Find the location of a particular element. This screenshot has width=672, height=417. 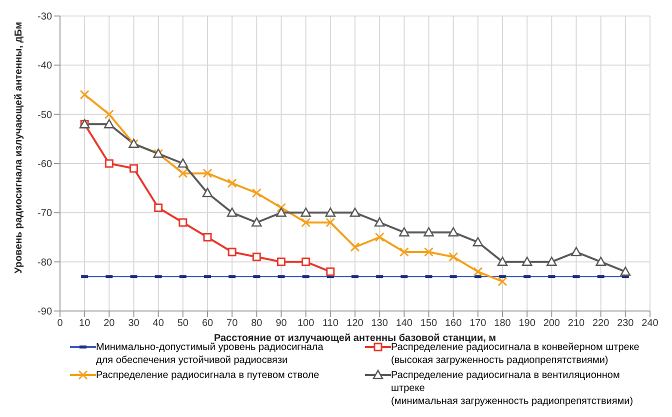

y-tick-label: -60 is located at coordinates (45, 164).